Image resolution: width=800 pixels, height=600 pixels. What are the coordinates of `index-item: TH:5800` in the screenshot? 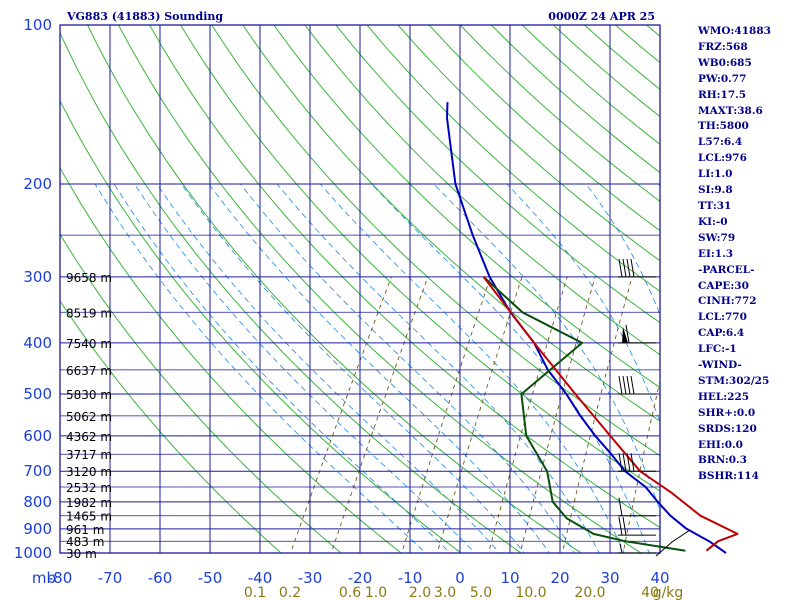 It's located at (723, 126).